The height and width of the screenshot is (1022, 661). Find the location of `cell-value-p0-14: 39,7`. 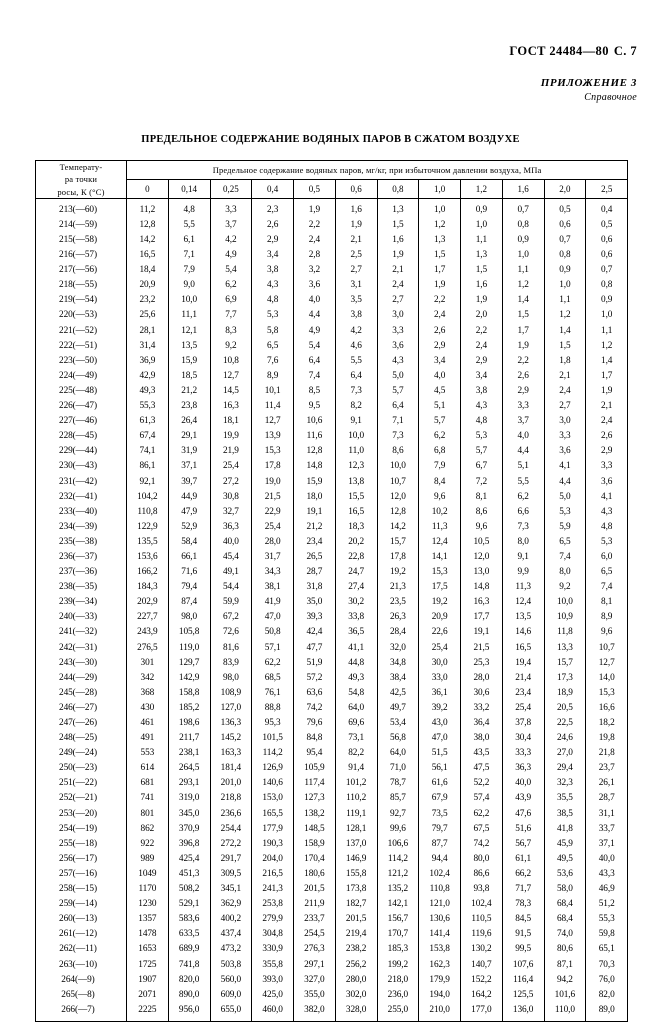

cell-value-p0-14: 39,7 is located at coordinates (189, 482).